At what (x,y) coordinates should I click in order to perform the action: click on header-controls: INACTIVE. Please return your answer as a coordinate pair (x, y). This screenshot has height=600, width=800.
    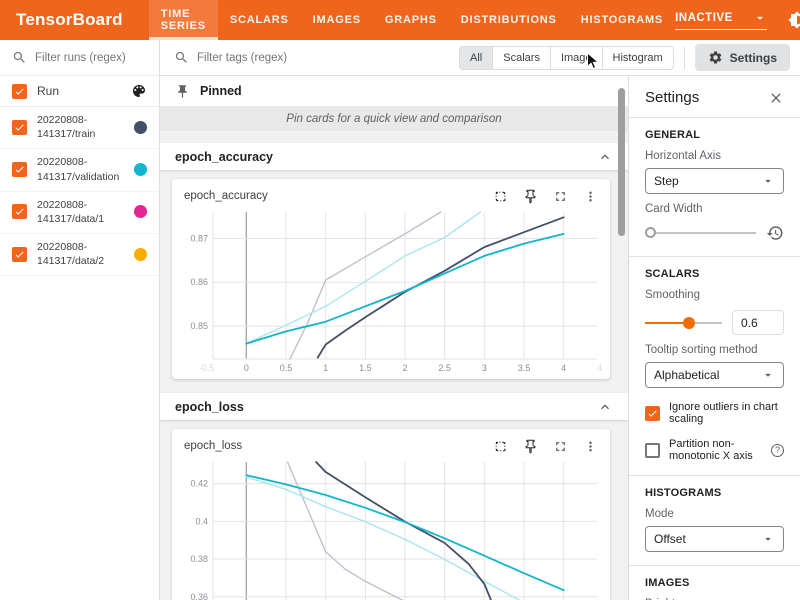
    Looking at the image, I should click on (737, 20).